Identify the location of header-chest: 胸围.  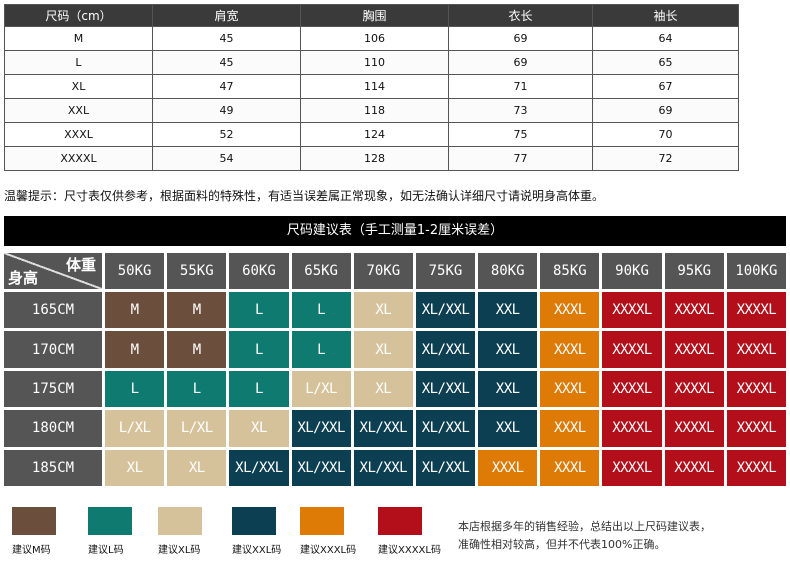
(374, 15).